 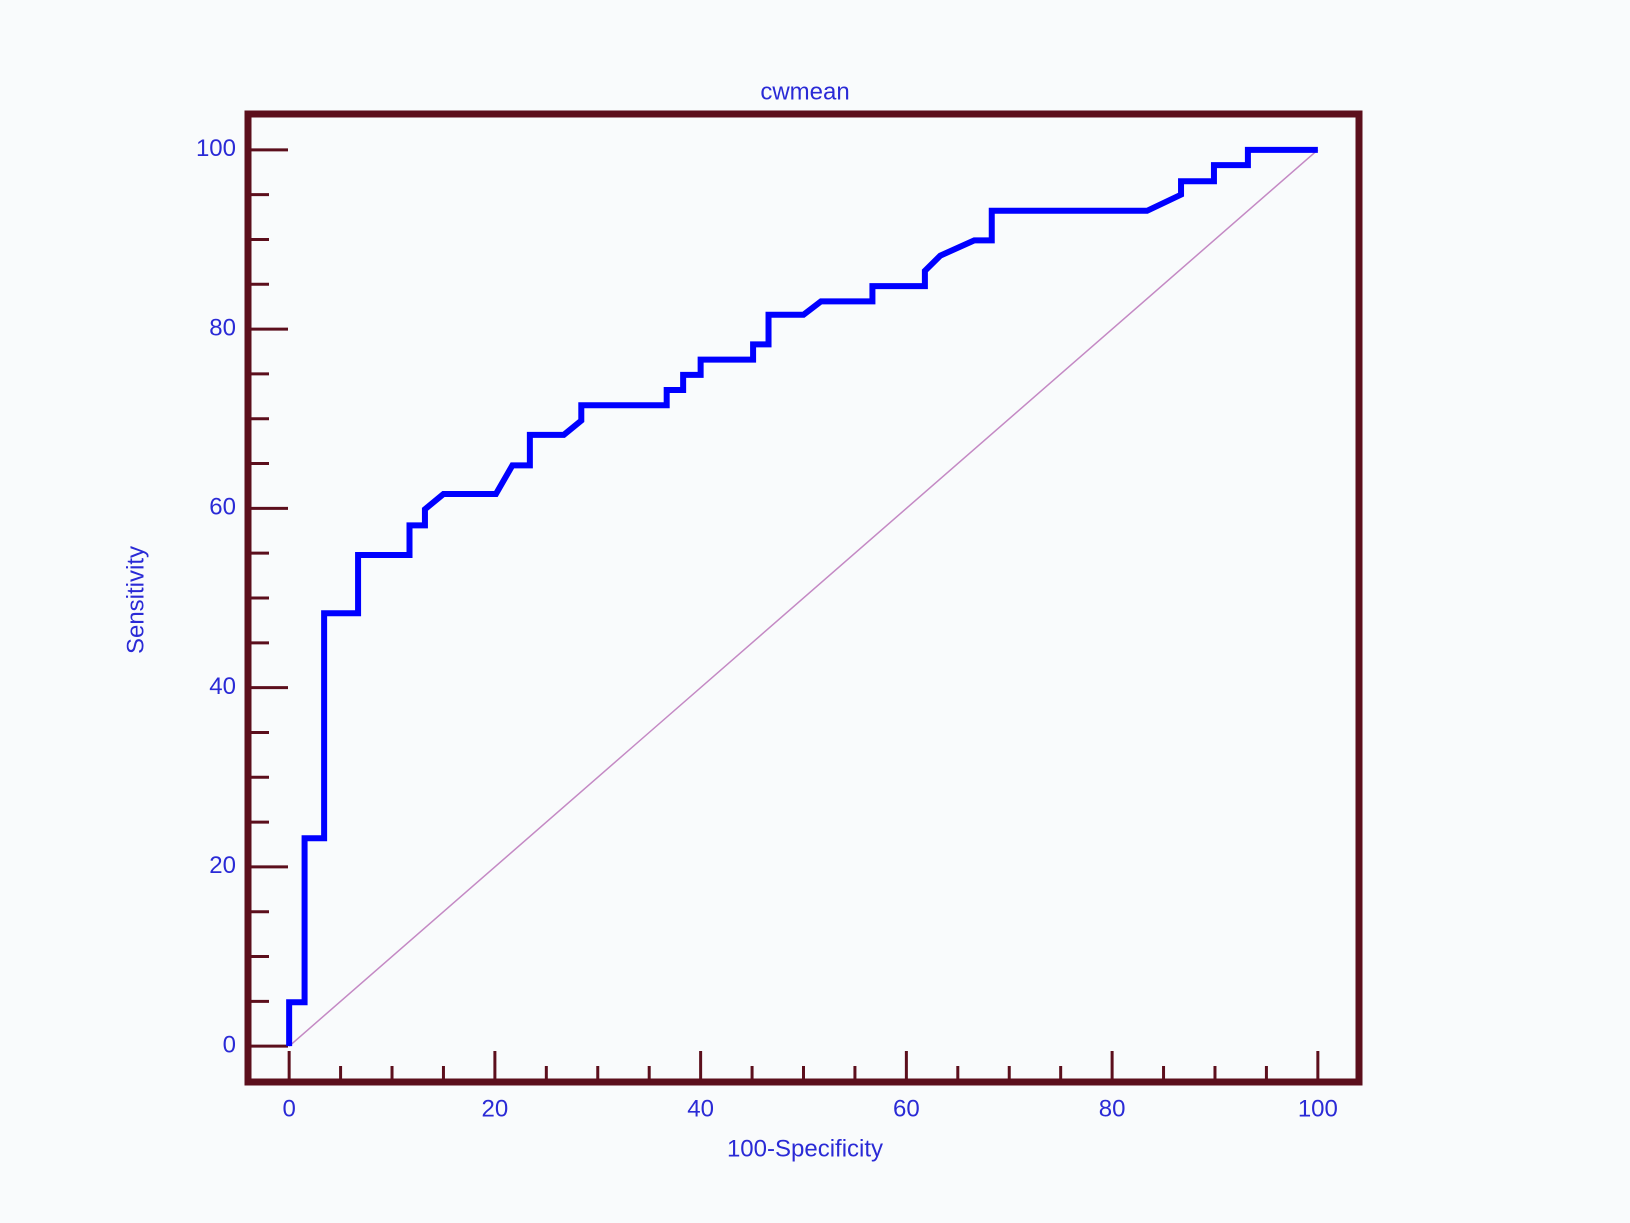 I want to click on x-tick-label: 20, so click(x=495, y=1108).